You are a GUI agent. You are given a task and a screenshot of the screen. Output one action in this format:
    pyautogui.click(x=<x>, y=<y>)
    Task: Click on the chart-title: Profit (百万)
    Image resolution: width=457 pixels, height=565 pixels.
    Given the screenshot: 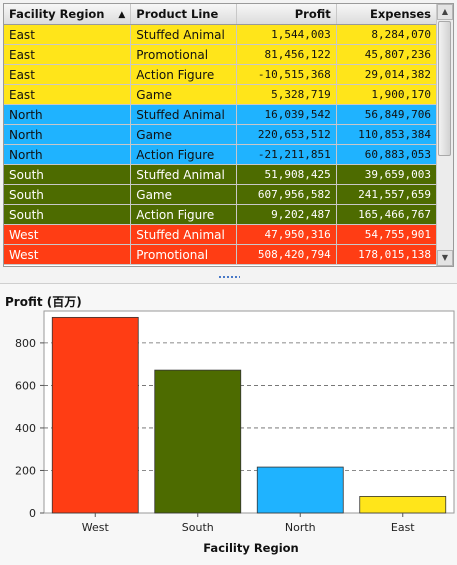 What is the action you would take?
    pyautogui.click(x=43, y=302)
    